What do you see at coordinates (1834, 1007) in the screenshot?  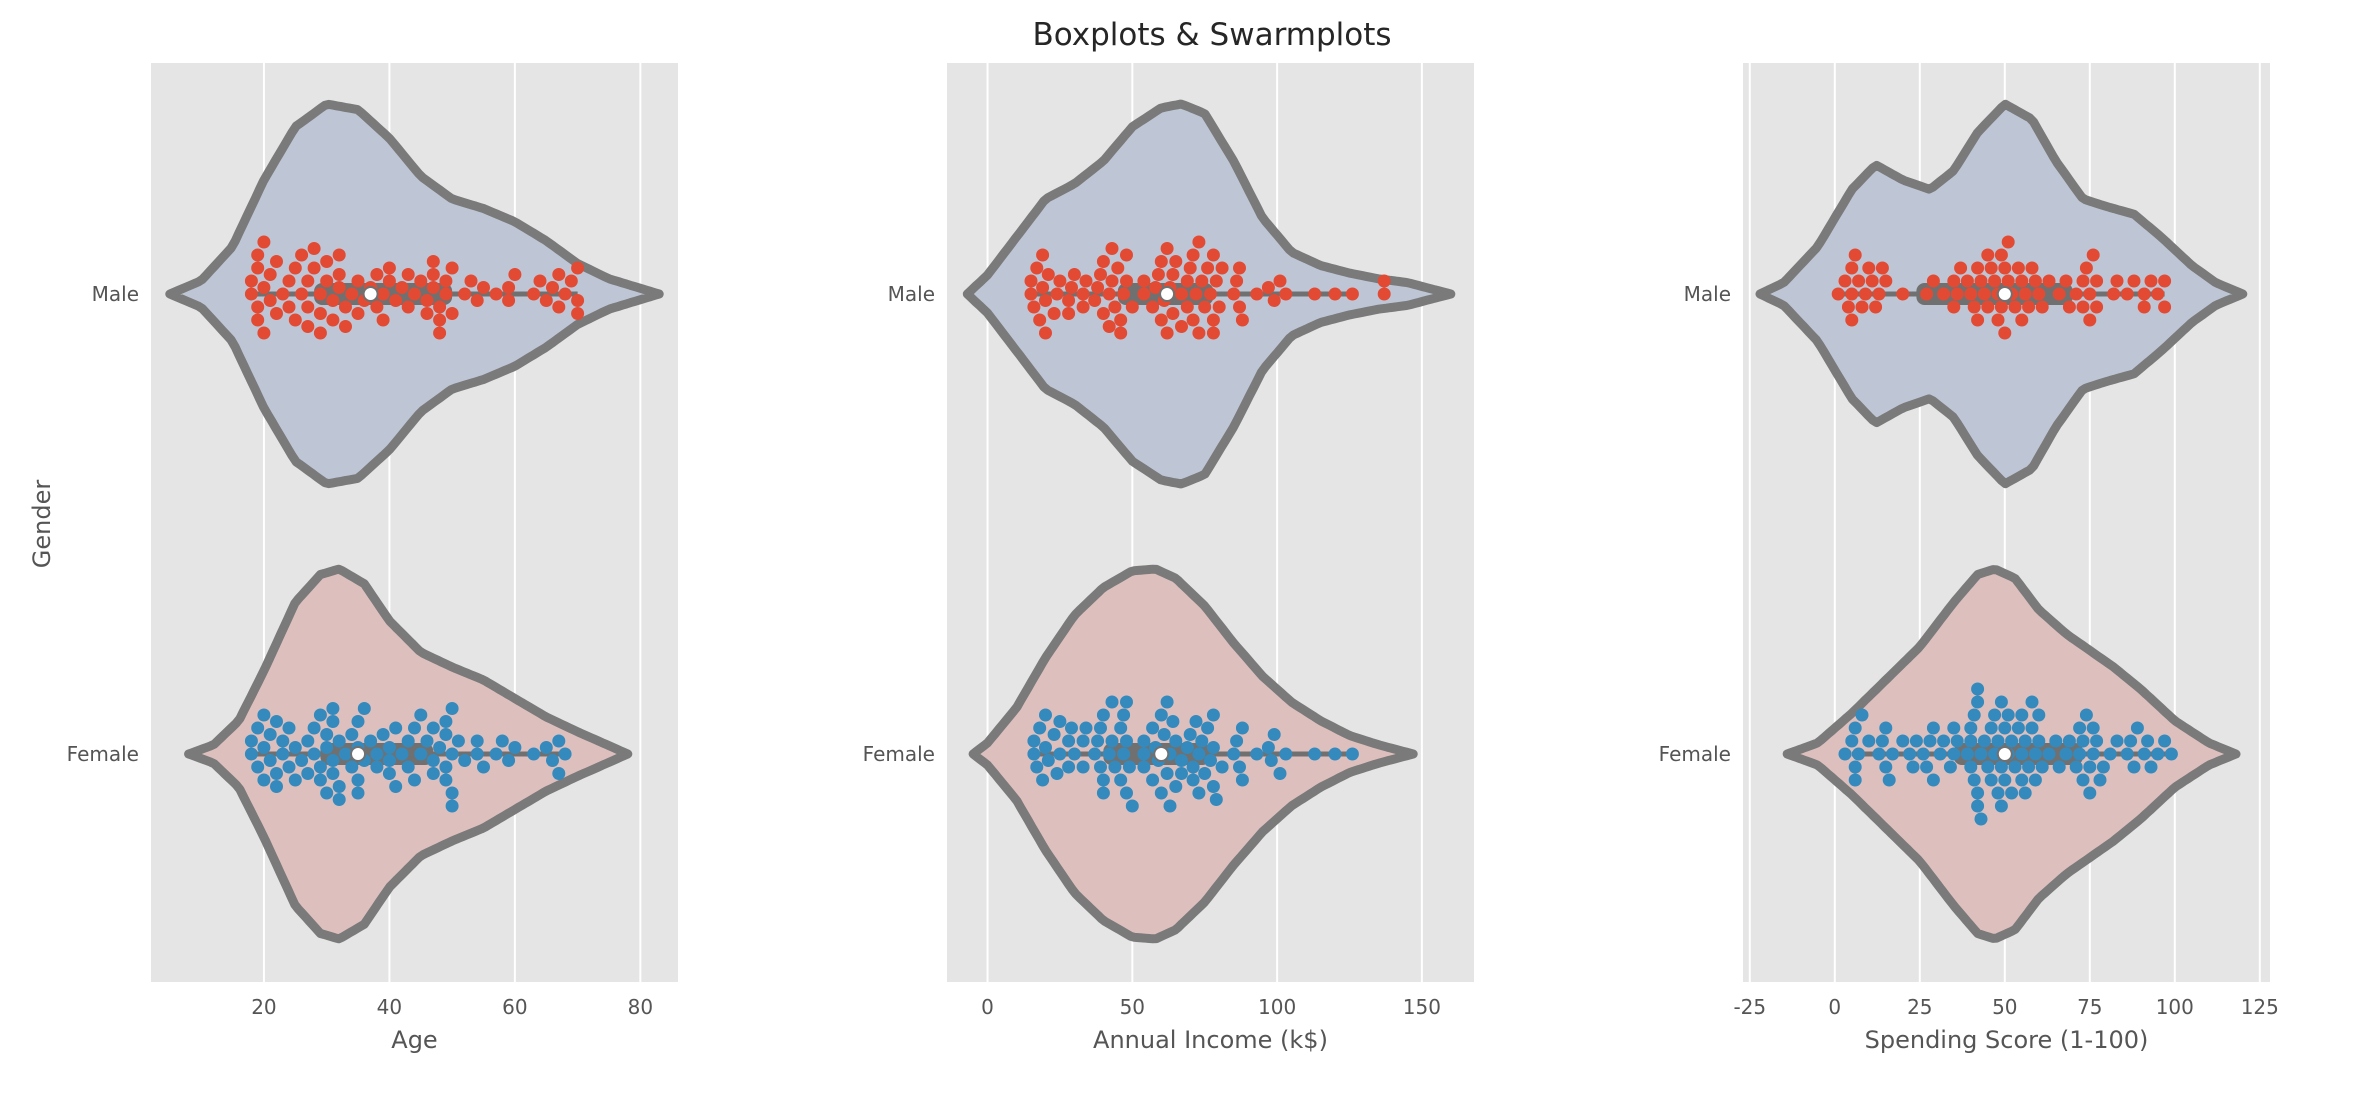 I see `x-tick-label: 0` at bounding box center [1834, 1007].